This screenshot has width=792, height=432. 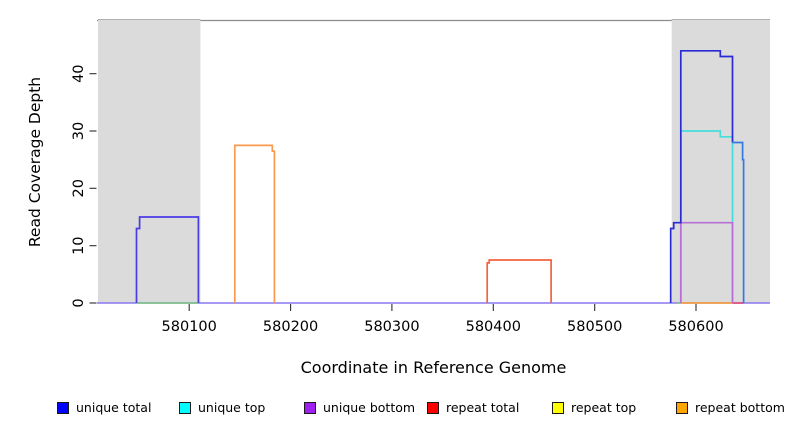 What do you see at coordinates (254, 223) in the screenshot?
I see `series-repeat-bottom-left-block` at bounding box center [254, 223].